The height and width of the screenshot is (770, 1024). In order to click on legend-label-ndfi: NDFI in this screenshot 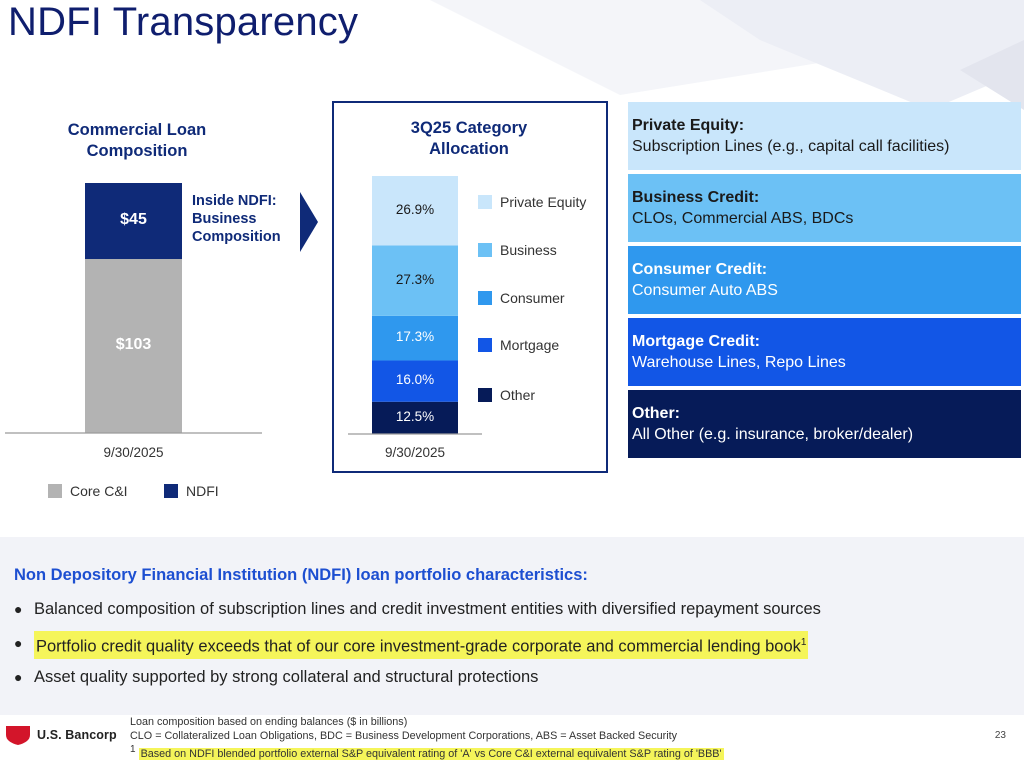, I will do `click(202, 491)`.